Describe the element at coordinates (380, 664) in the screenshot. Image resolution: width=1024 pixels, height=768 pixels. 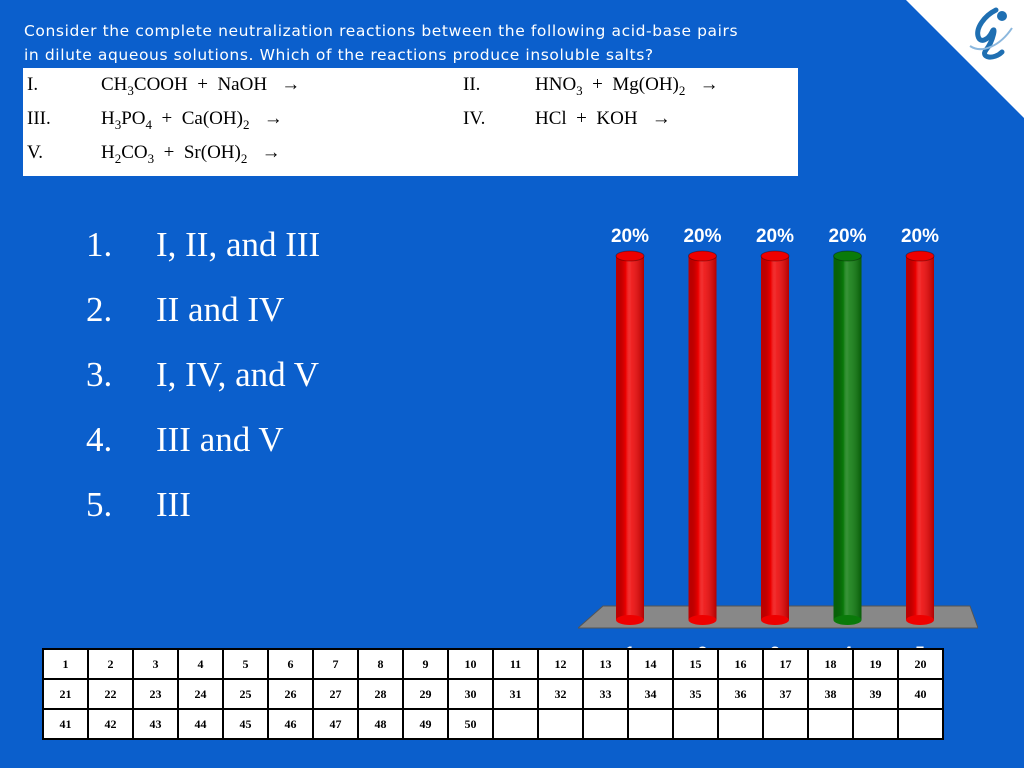
I see `grid-cell: 8` at that location.